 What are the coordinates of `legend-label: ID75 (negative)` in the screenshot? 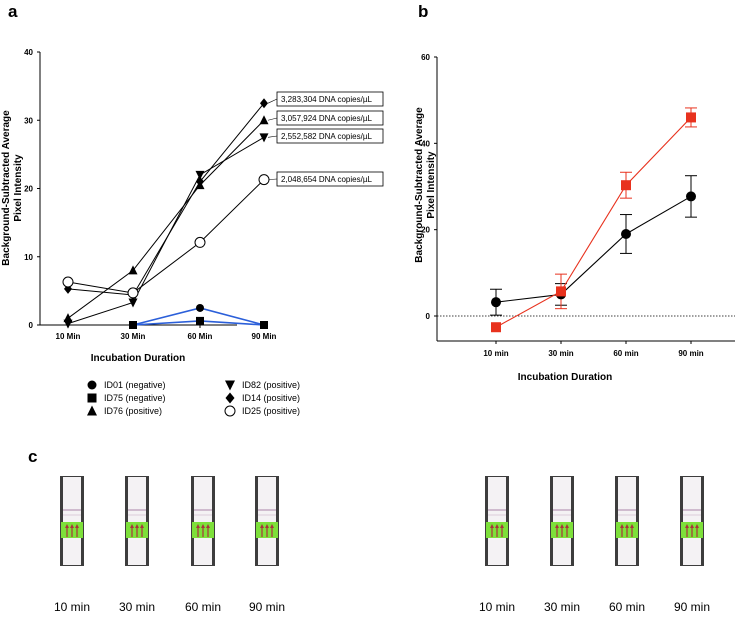 It's located at (135, 398).